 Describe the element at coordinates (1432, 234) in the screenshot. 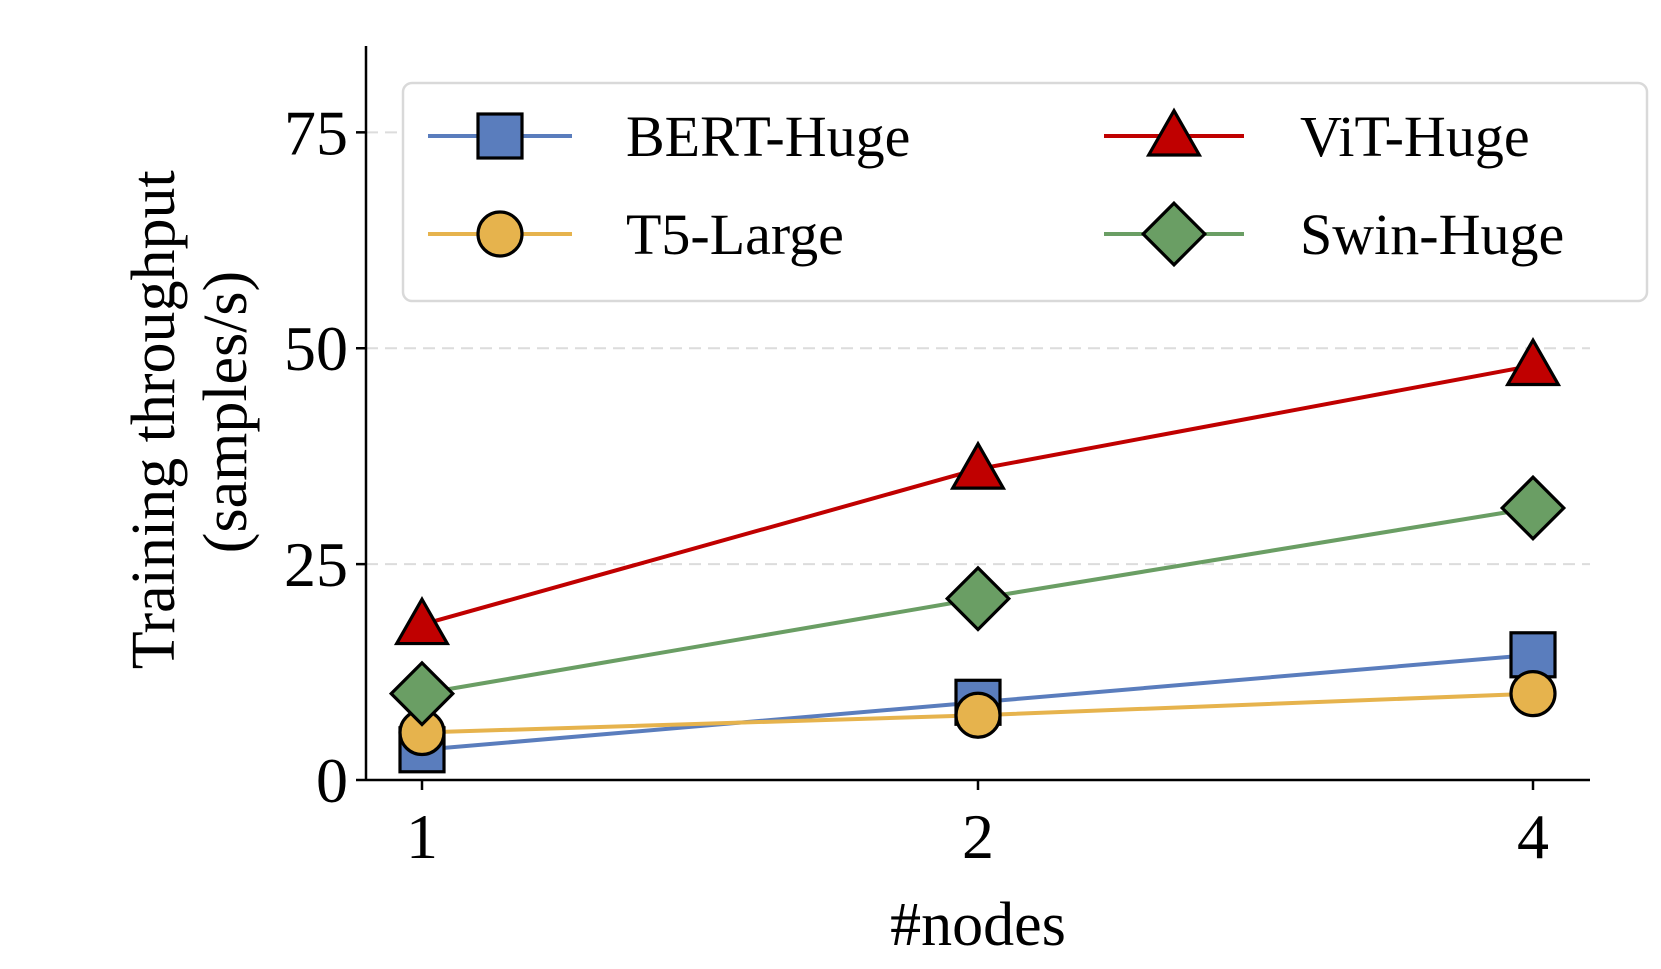

I see `legend-label-swin-huge: Swin-Huge` at that location.